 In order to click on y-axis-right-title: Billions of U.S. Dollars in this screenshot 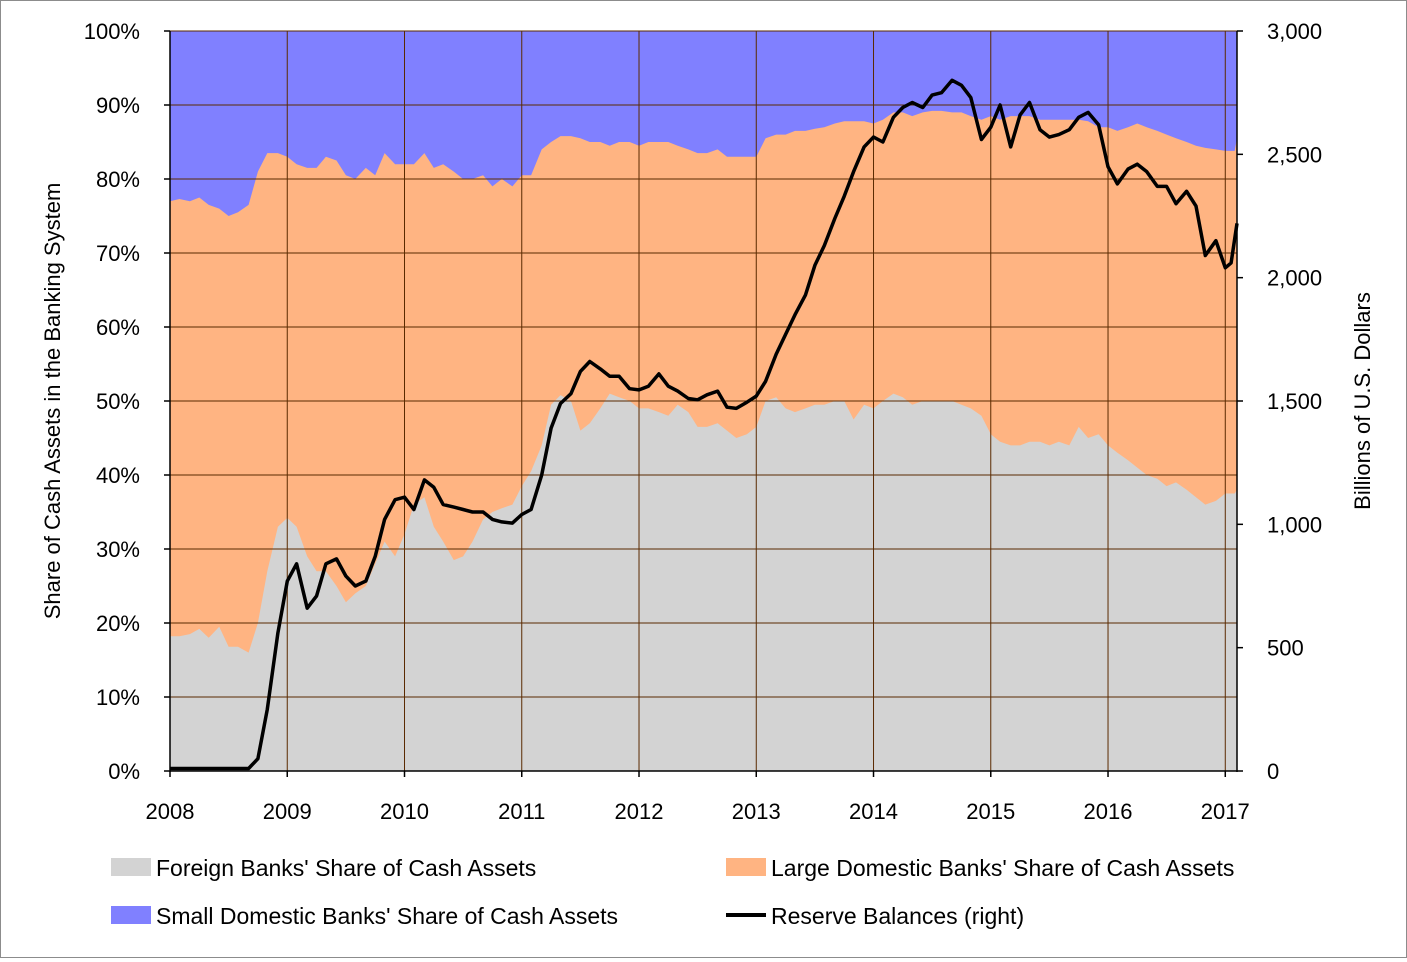, I will do `click(1362, 401)`.